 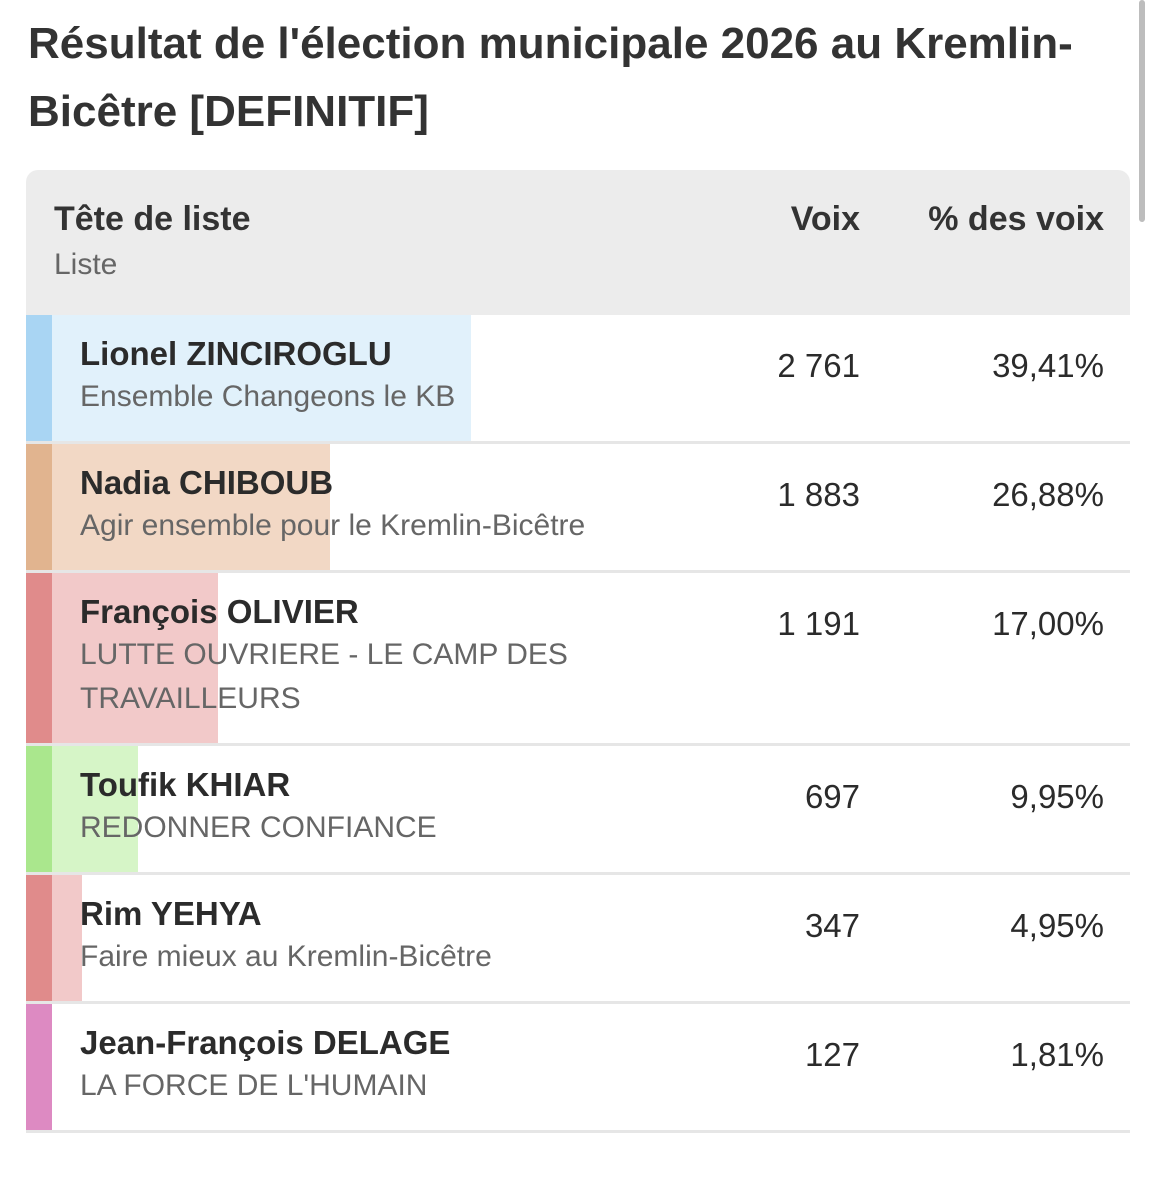 What do you see at coordinates (1048, 494) in the screenshot?
I see `vote-share: 26,88%` at bounding box center [1048, 494].